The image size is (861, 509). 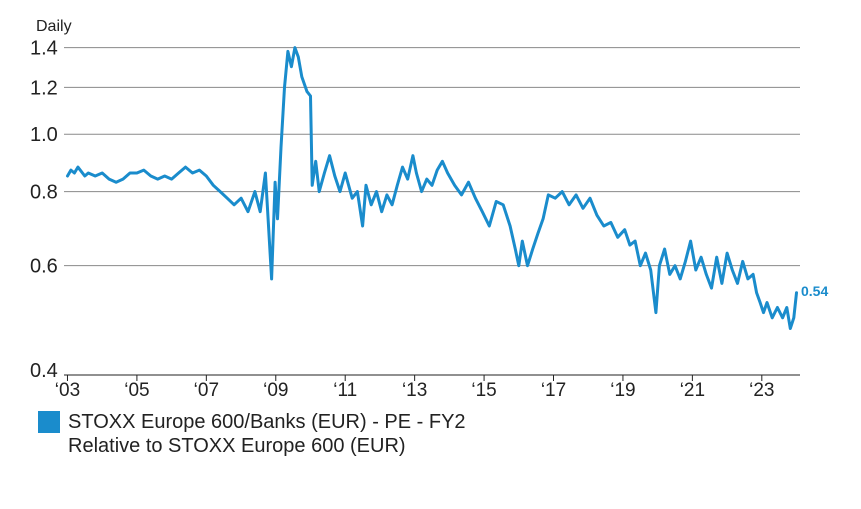 I want to click on legend-swatch, so click(x=49, y=422).